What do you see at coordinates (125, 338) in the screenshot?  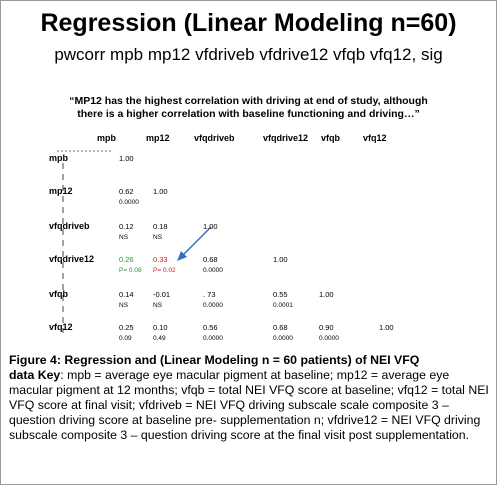 I see `significance: 0.09` at bounding box center [125, 338].